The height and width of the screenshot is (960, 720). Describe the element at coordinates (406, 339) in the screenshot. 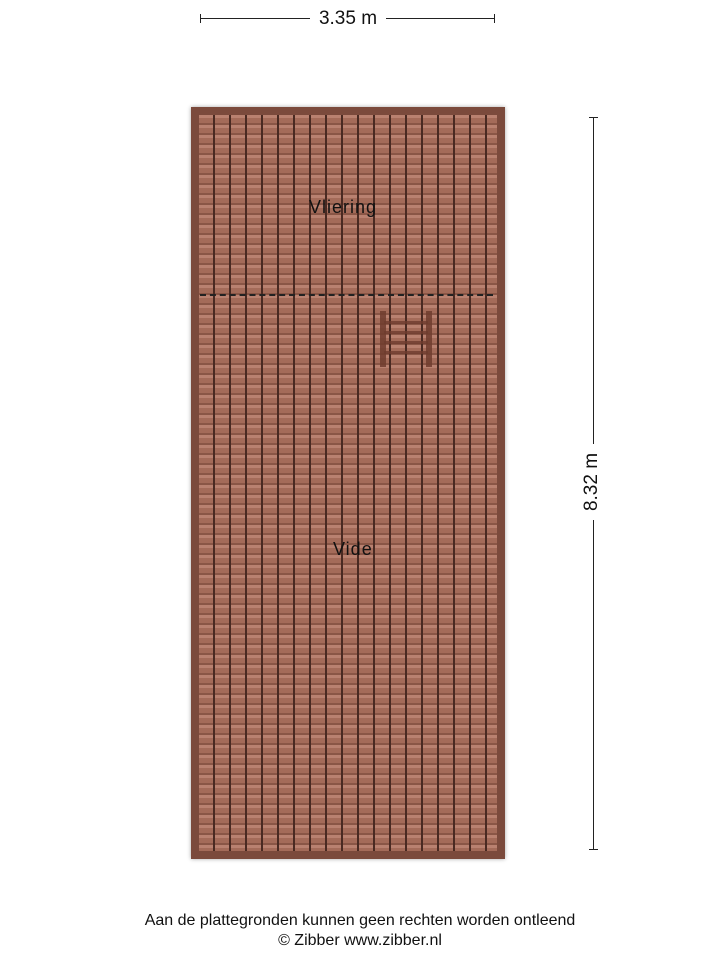

I see `loft-ladder-icon` at that location.